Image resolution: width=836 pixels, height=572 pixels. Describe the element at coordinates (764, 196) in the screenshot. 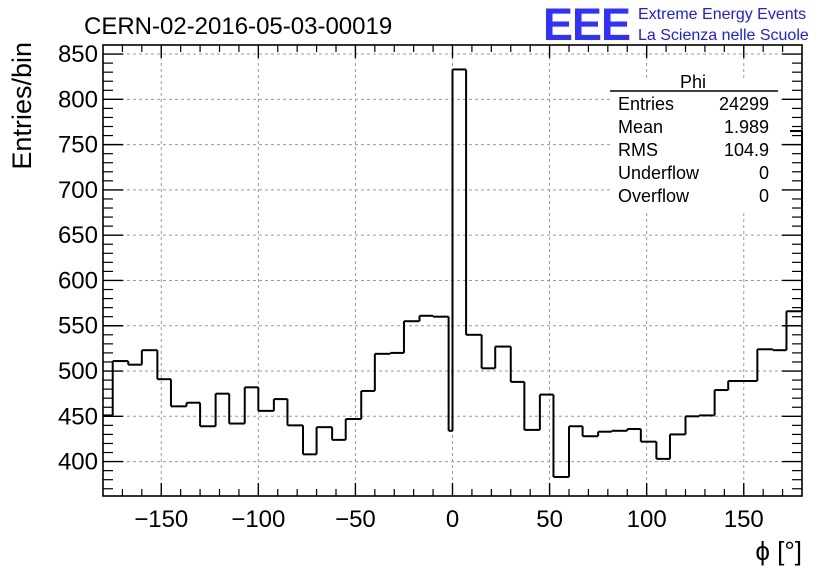

I see `stats-overflow-value: 0` at that location.